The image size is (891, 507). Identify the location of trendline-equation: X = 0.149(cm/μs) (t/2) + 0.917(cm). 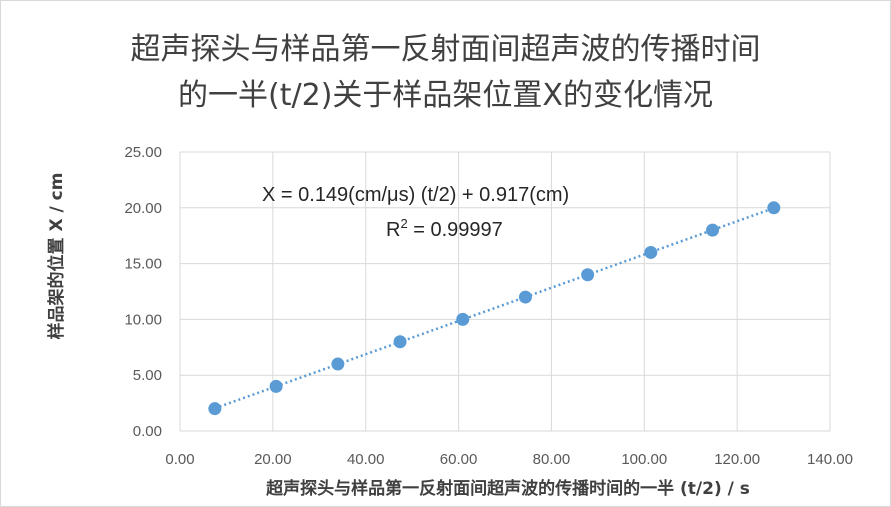
(415, 195).